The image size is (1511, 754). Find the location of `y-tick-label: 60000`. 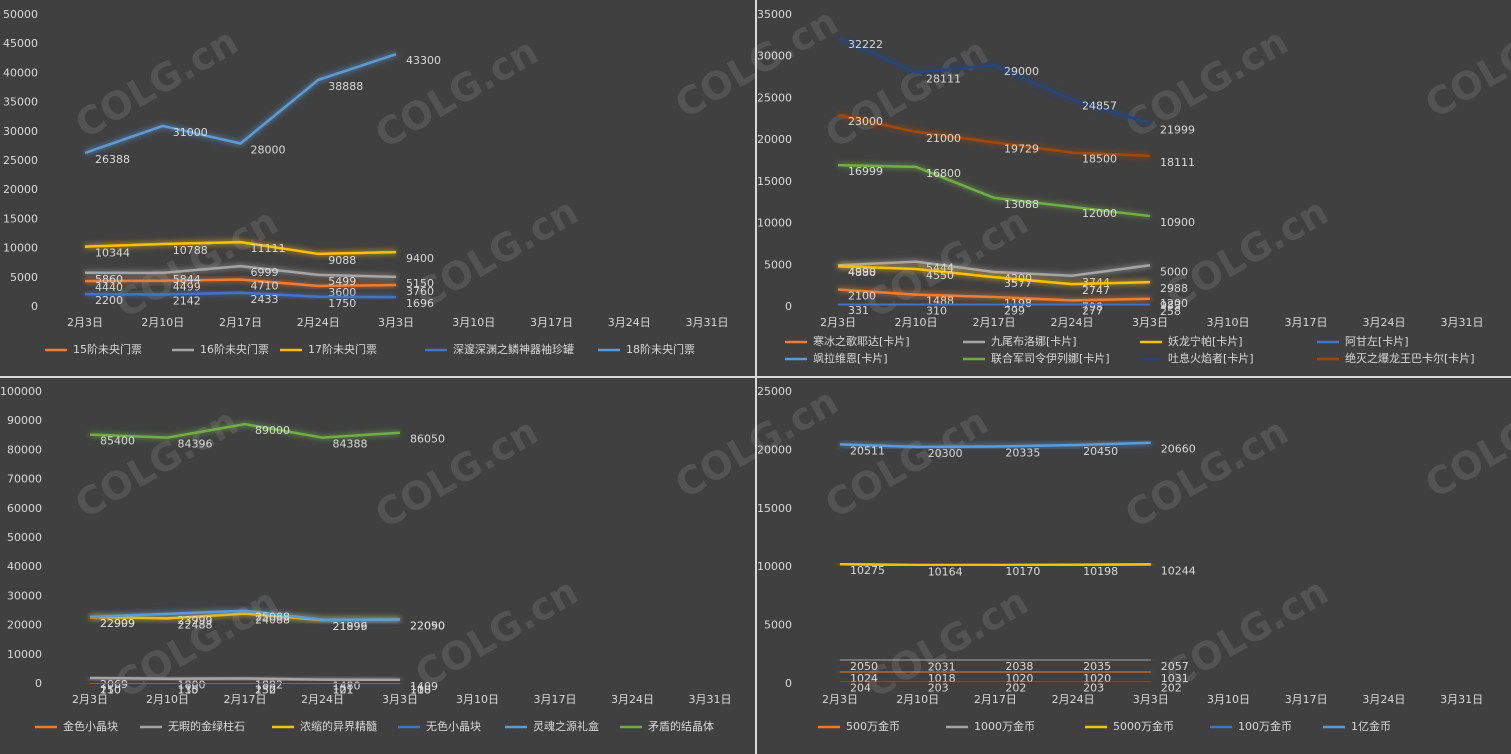

y-tick-label: 60000 is located at coordinates (24, 508).